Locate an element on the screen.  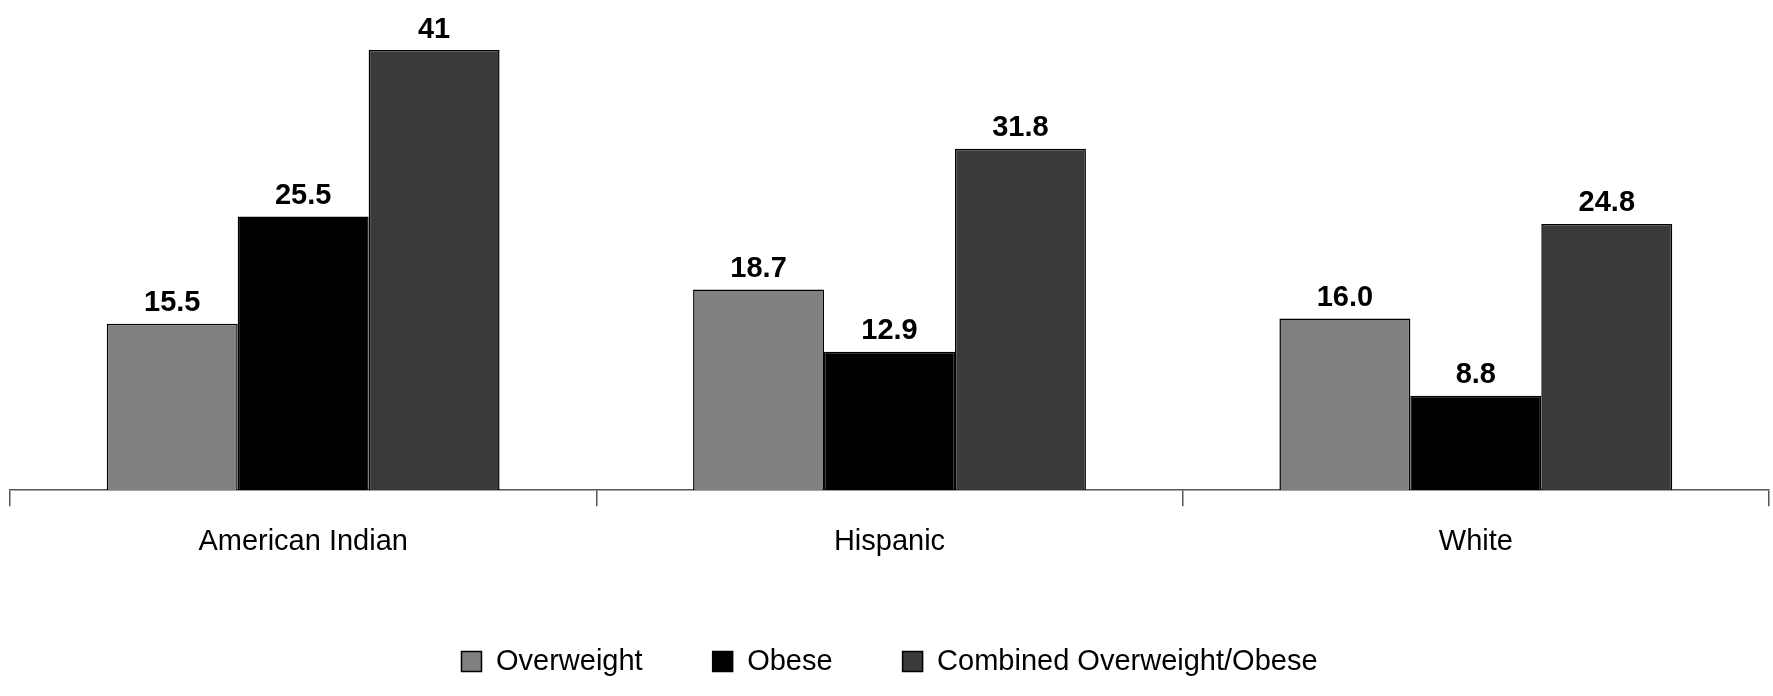
data-label: 41 is located at coordinates (434, 27).